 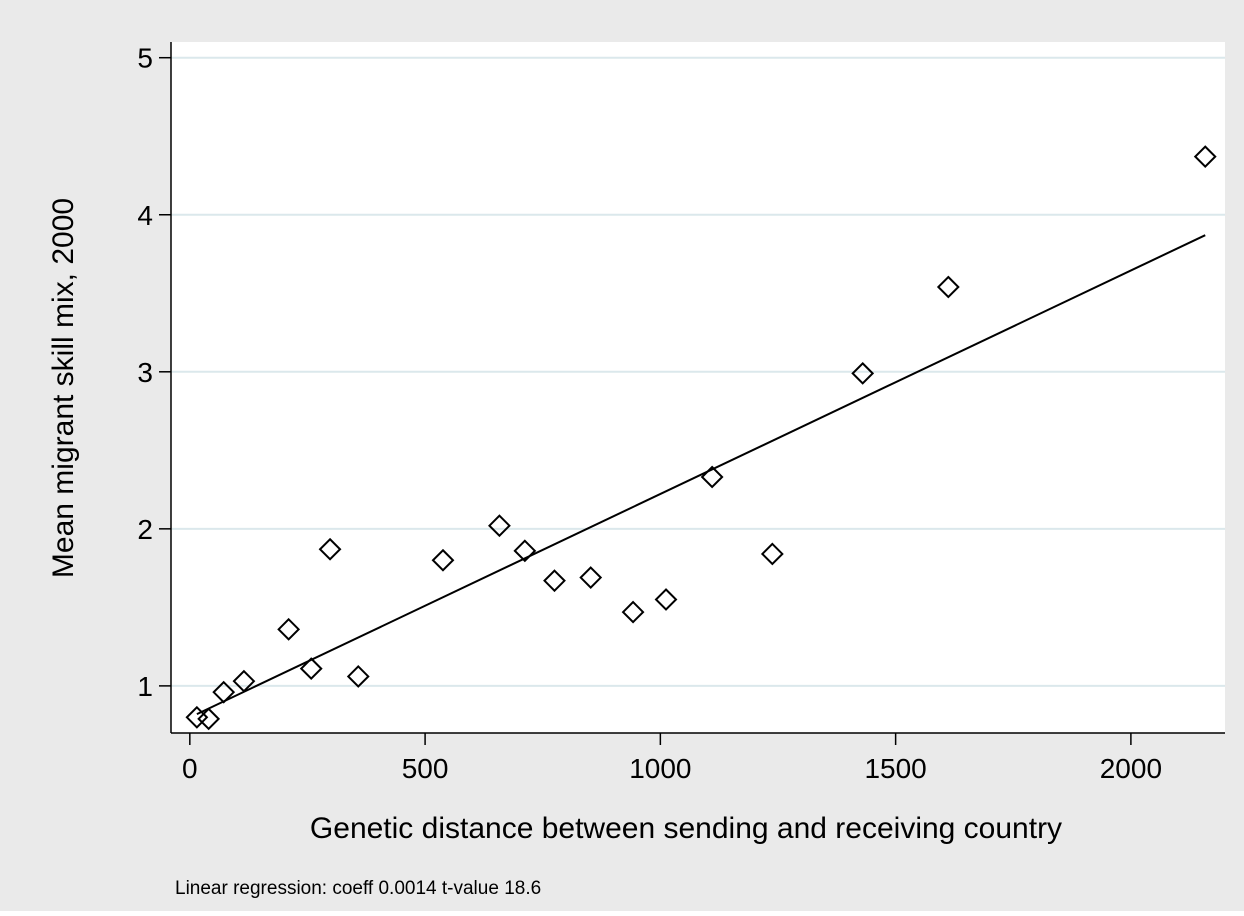 What do you see at coordinates (425, 768) in the screenshot?
I see `x-tick-label: 500` at bounding box center [425, 768].